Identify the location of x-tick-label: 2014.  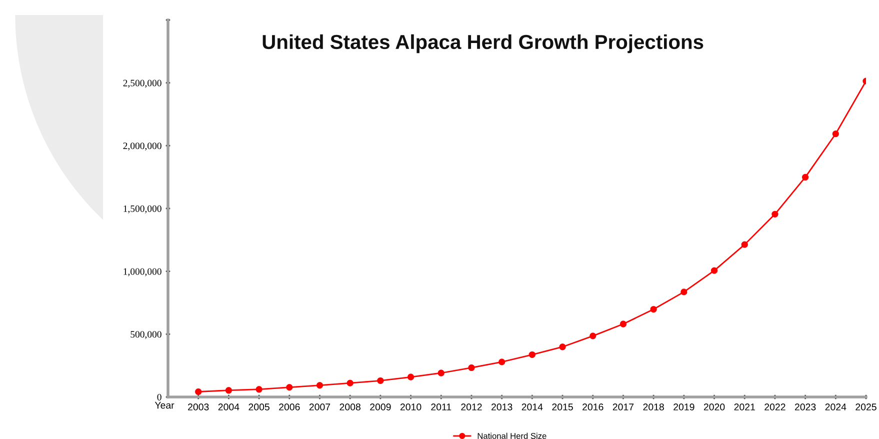
(532, 407).